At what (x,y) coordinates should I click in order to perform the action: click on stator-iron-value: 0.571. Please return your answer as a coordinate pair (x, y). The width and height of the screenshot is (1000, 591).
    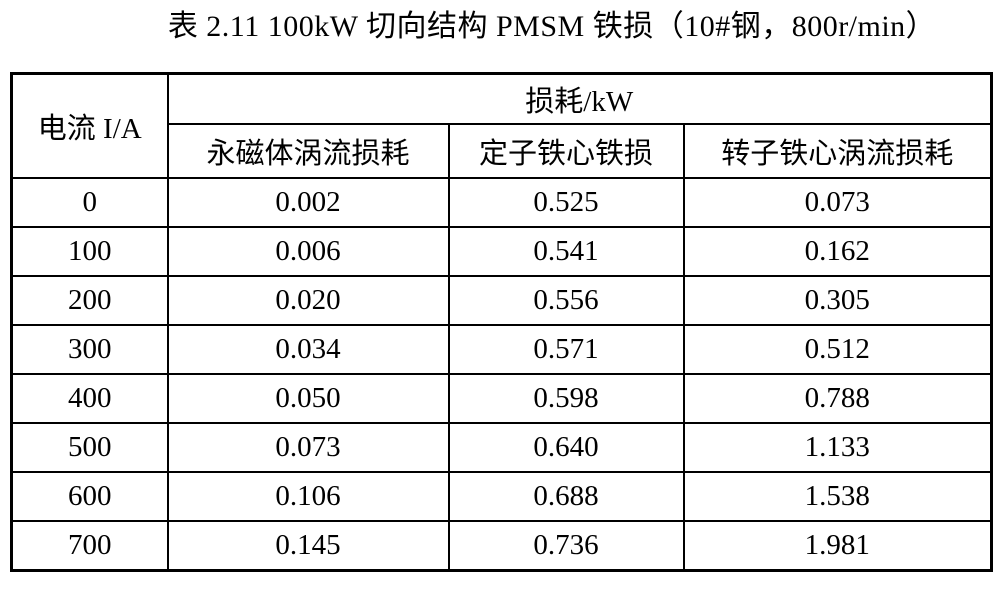
    Looking at the image, I should click on (566, 349).